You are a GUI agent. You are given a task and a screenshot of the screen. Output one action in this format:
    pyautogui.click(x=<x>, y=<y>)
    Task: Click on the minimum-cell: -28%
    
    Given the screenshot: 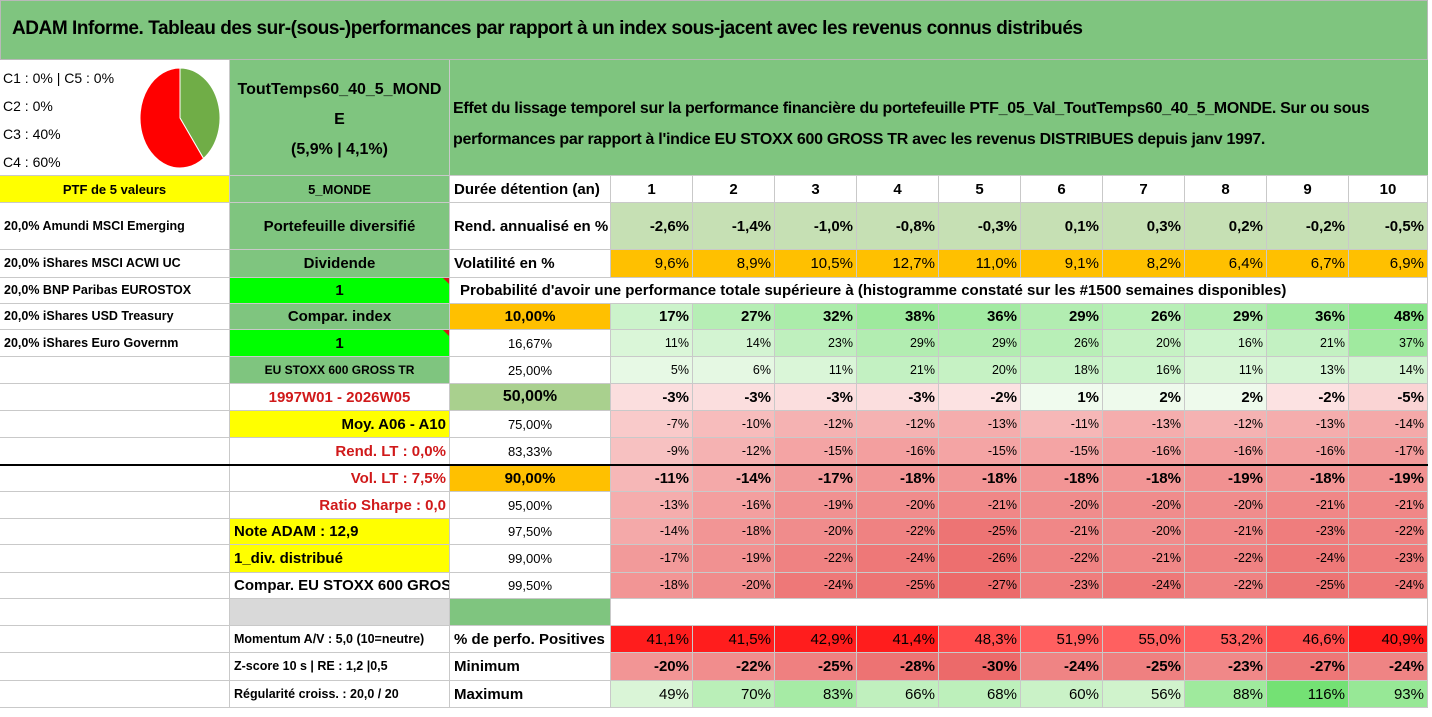 What is the action you would take?
    pyautogui.click(x=898, y=667)
    